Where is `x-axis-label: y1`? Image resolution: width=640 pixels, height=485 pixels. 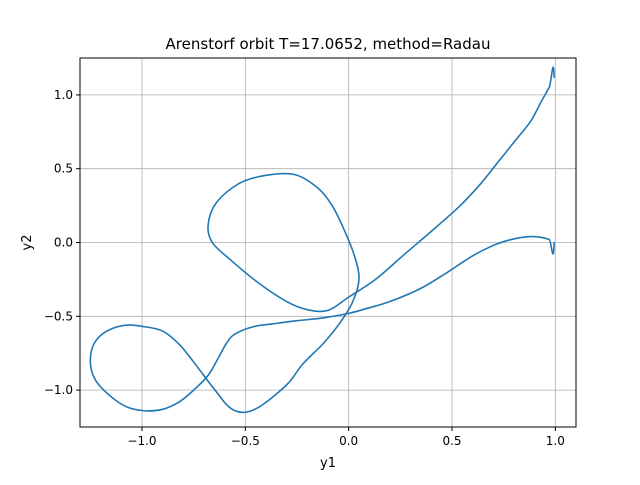
x-axis-label: y1 is located at coordinates (328, 463).